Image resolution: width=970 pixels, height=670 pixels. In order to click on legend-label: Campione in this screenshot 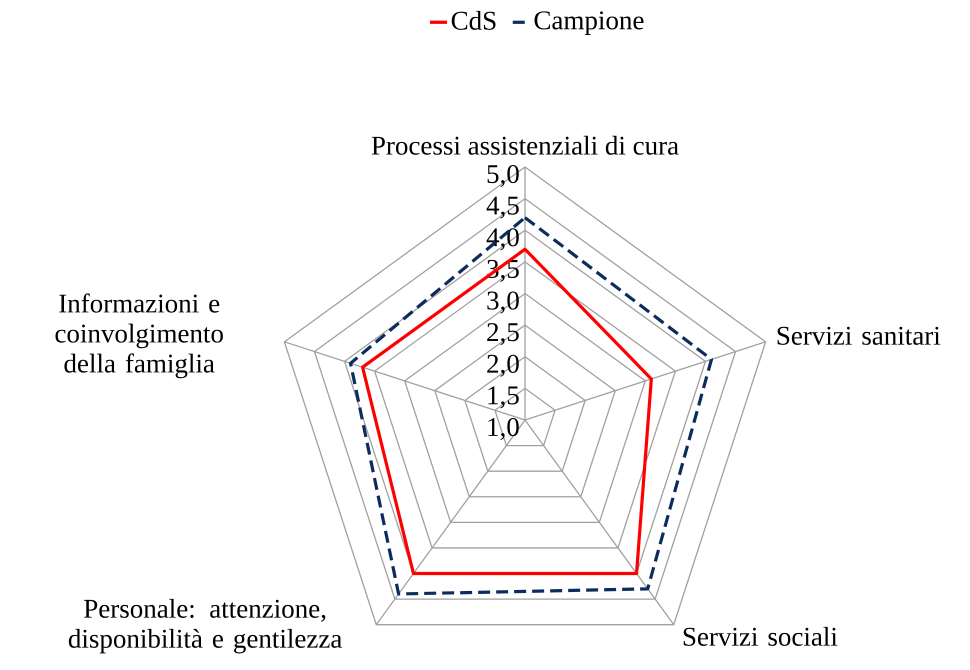, I will do `click(589, 23)`.